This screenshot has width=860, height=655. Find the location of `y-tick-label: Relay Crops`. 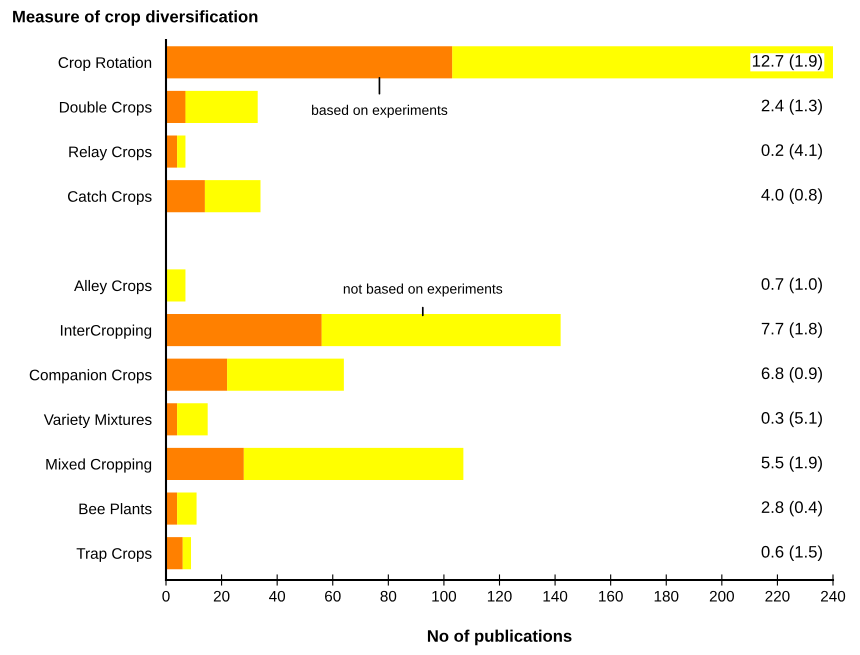

y-tick-label: Relay Crops is located at coordinates (110, 153).